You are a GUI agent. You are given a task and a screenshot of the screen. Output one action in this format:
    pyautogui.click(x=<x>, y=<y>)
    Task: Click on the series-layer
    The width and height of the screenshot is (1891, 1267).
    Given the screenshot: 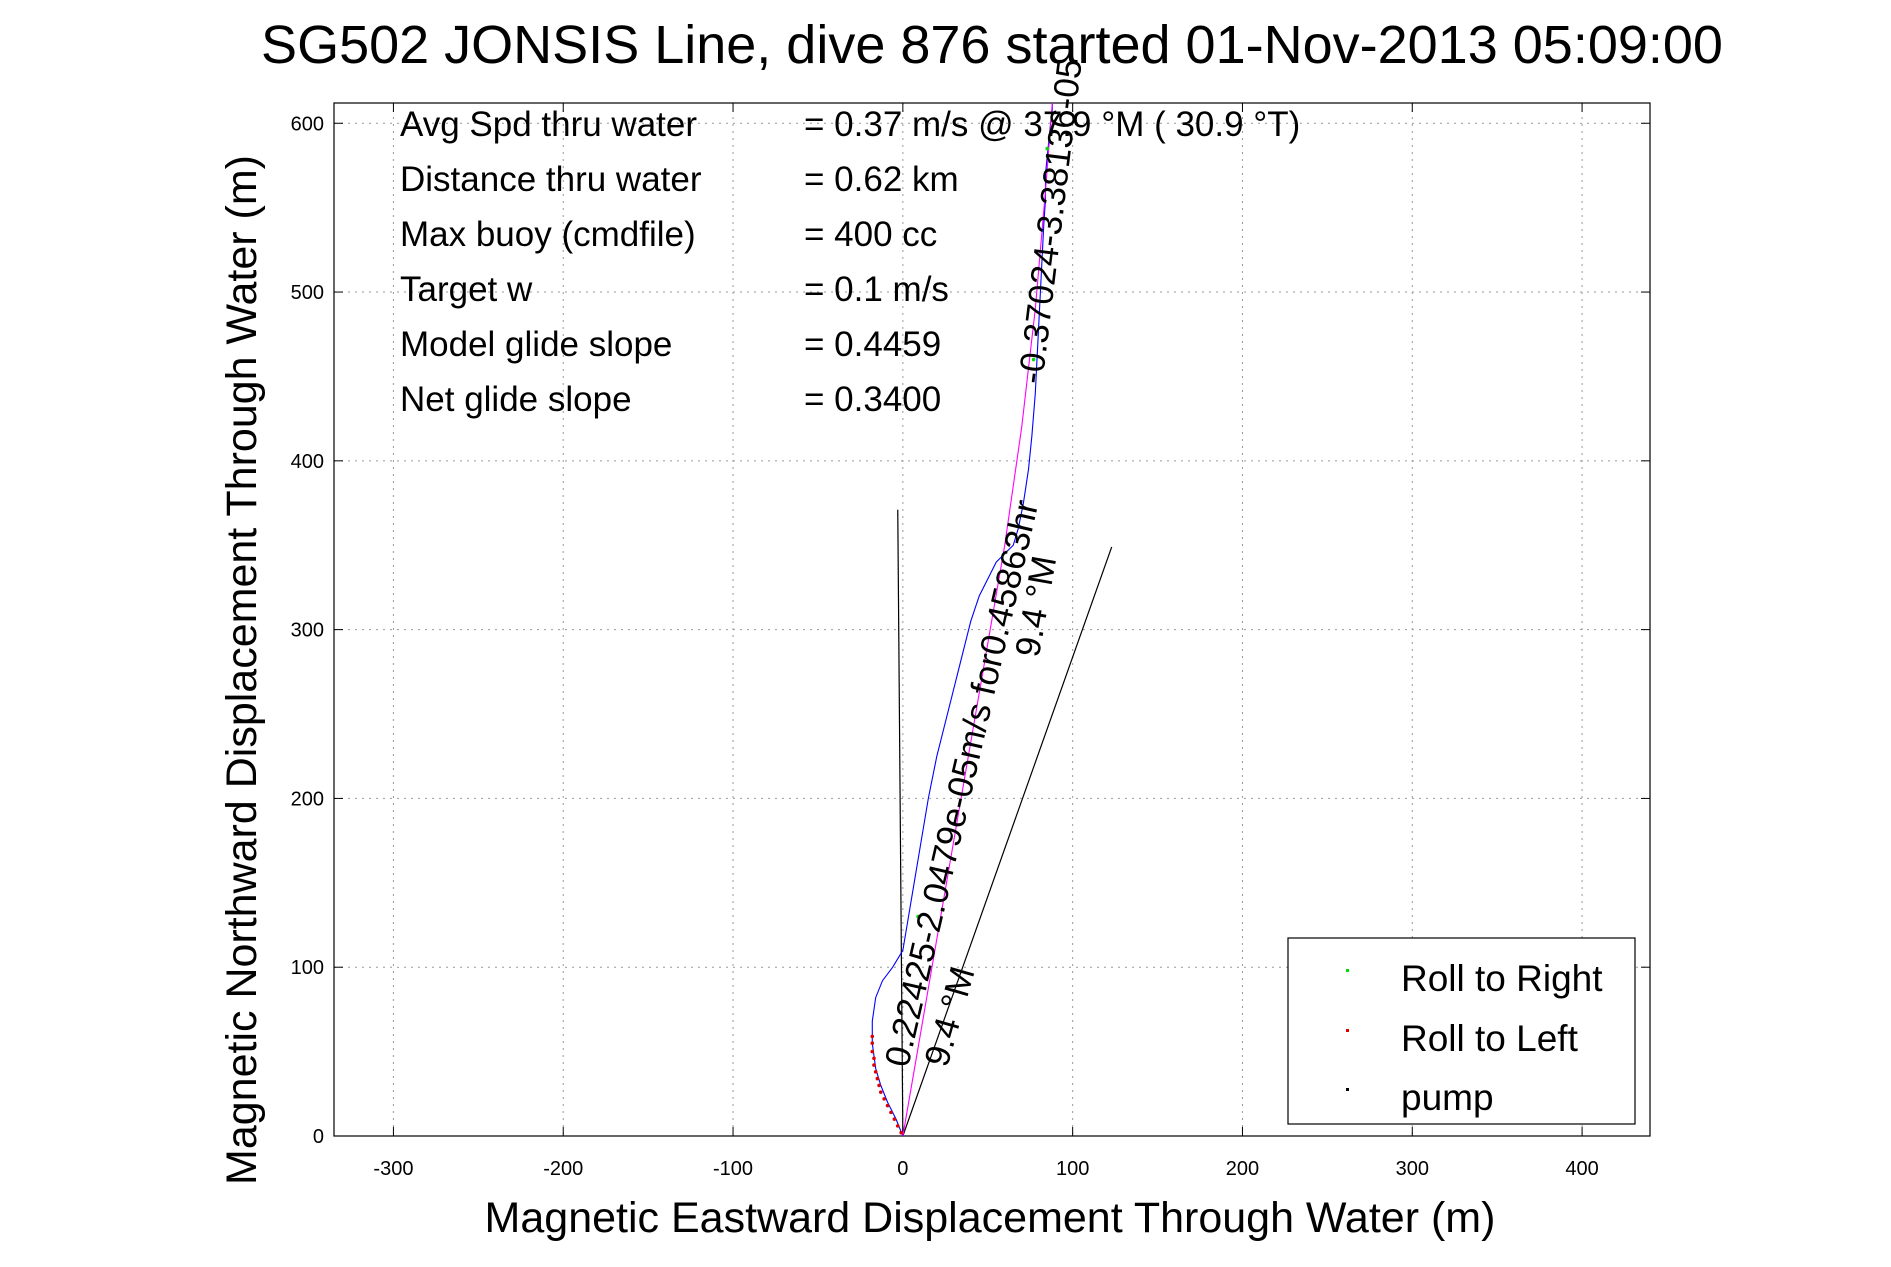 What is the action you would take?
    pyautogui.click(x=961, y=619)
    